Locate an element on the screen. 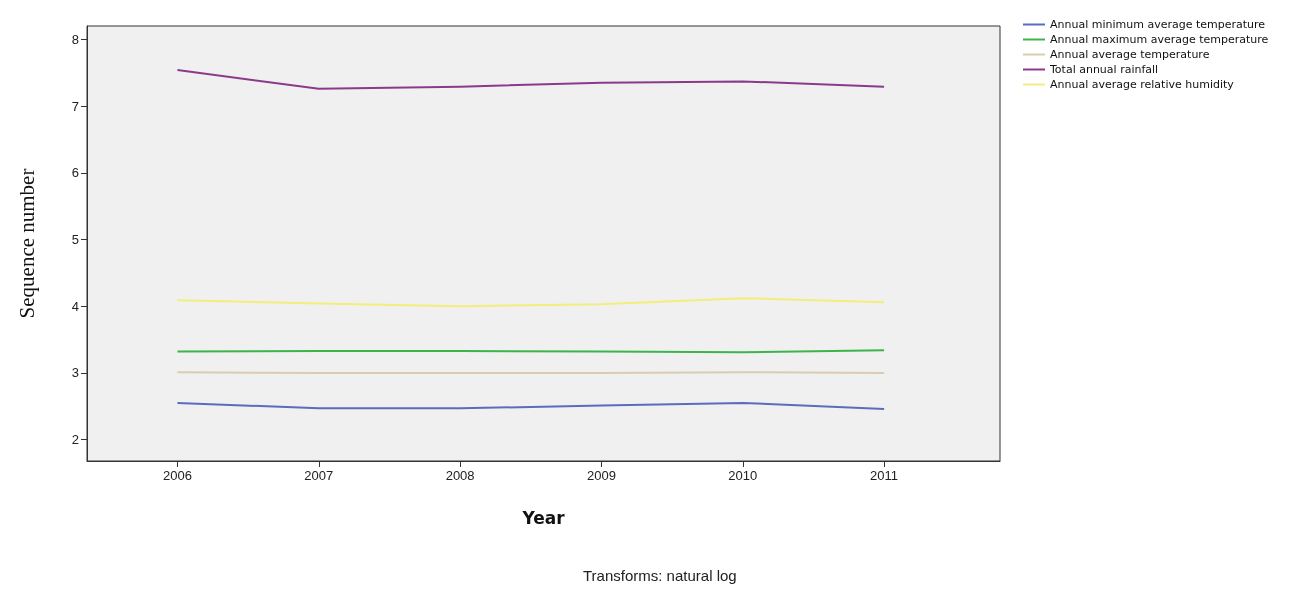 The height and width of the screenshot is (589, 1312). y-tick-label: 4 is located at coordinates (75, 306).